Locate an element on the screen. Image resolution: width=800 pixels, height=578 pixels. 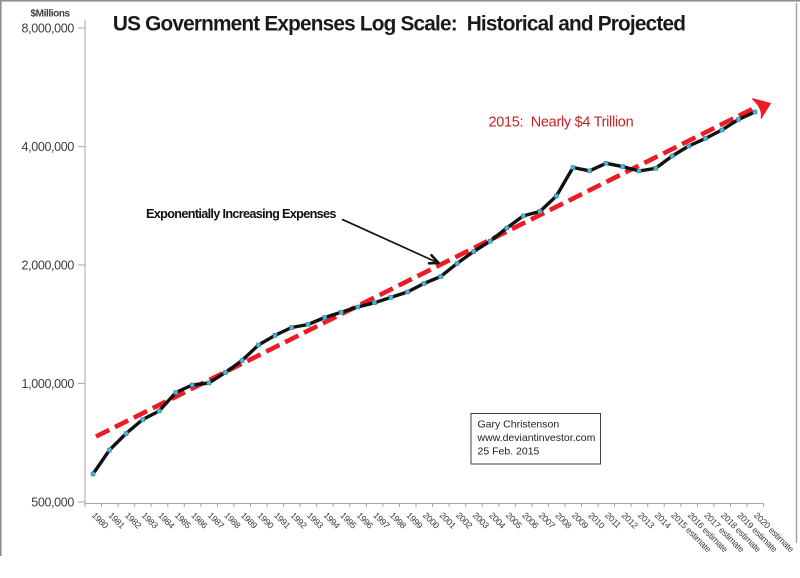
svg-text:Exponentially Increasing Expen: Exponentially Increasing Expenses is located at coordinates (241, 214).